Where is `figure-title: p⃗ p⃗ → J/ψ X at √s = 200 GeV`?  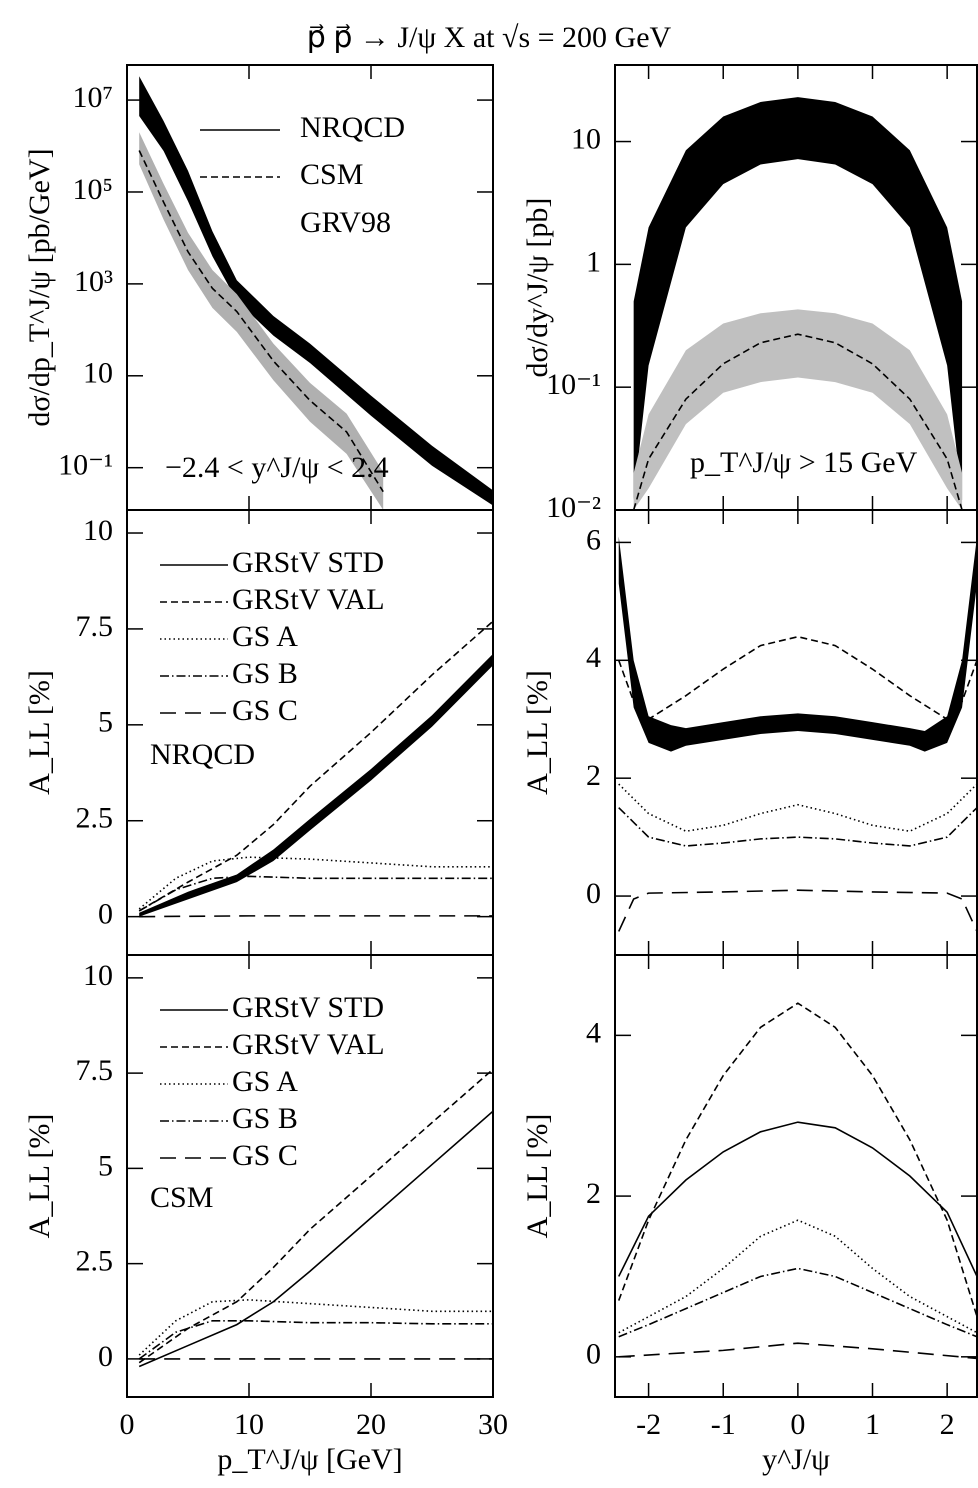
figure-title: p⃗ p⃗ → J/ψ X at √s = 200 GeV is located at coordinates (489, 37).